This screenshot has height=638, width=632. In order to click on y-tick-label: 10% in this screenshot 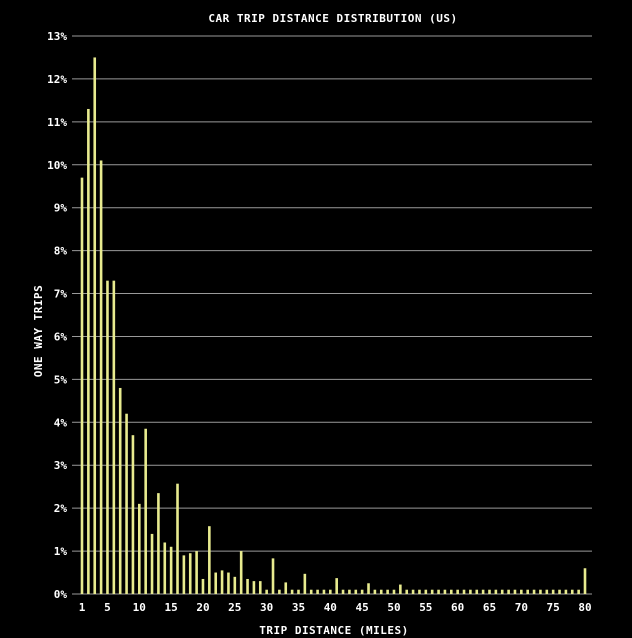, I will do `click(57, 165)`.